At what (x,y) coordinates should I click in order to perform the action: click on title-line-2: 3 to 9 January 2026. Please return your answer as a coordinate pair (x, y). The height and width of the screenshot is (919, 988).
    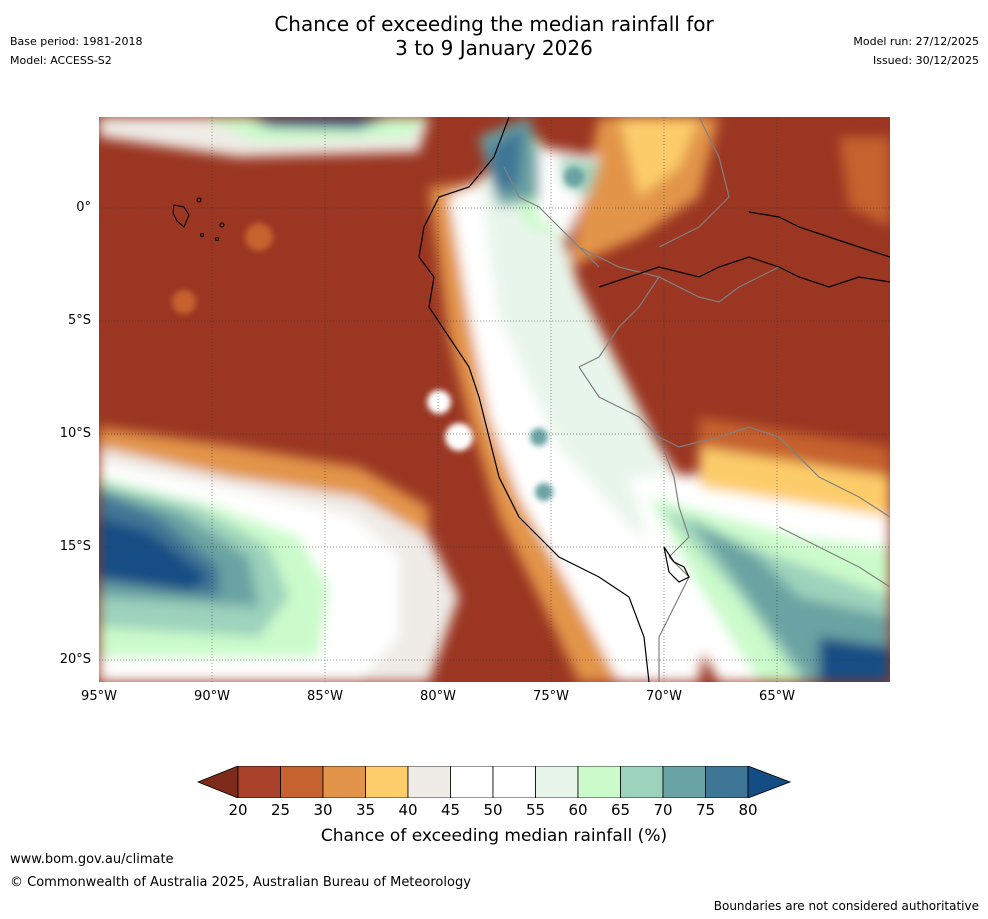
    Looking at the image, I should click on (494, 48).